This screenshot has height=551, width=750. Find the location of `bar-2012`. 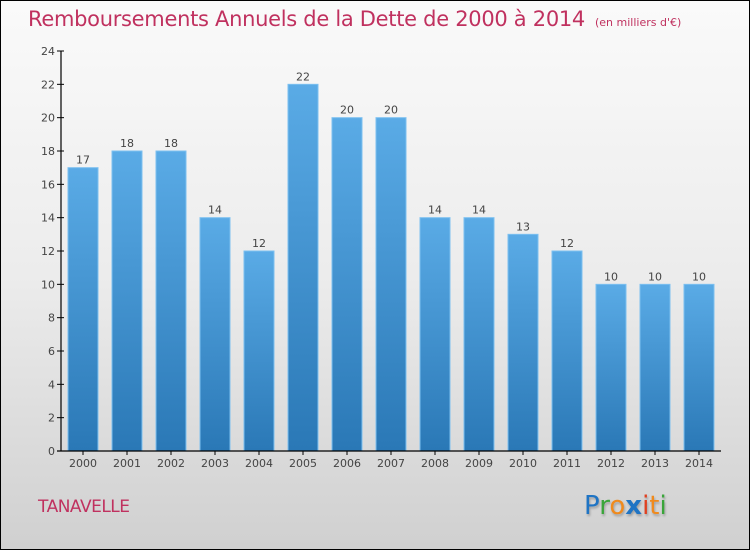

bar-2012 is located at coordinates (611, 367).